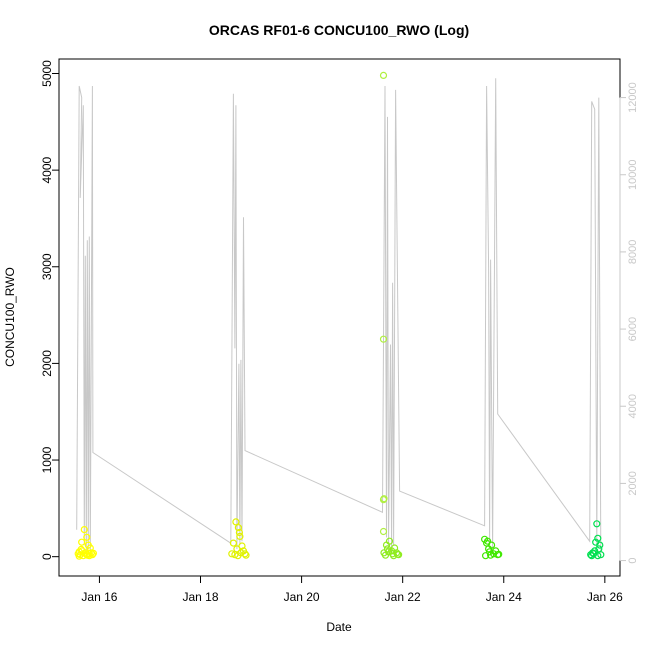  What do you see at coordinates (633, 252) in the screenshot?
I see `y2-tick-label: 8000` at bounding box center [633, 252].